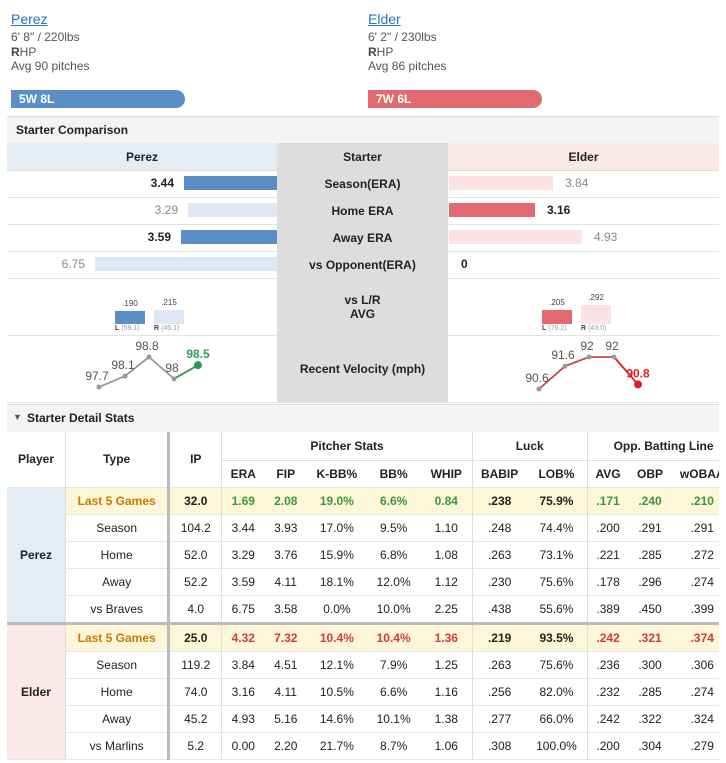 Image resolution: width=726 pixels, height=763 pixels. Describe the element at coordinates (650, 746) in the screenshot. I see `detail-cell: .304` at that location.